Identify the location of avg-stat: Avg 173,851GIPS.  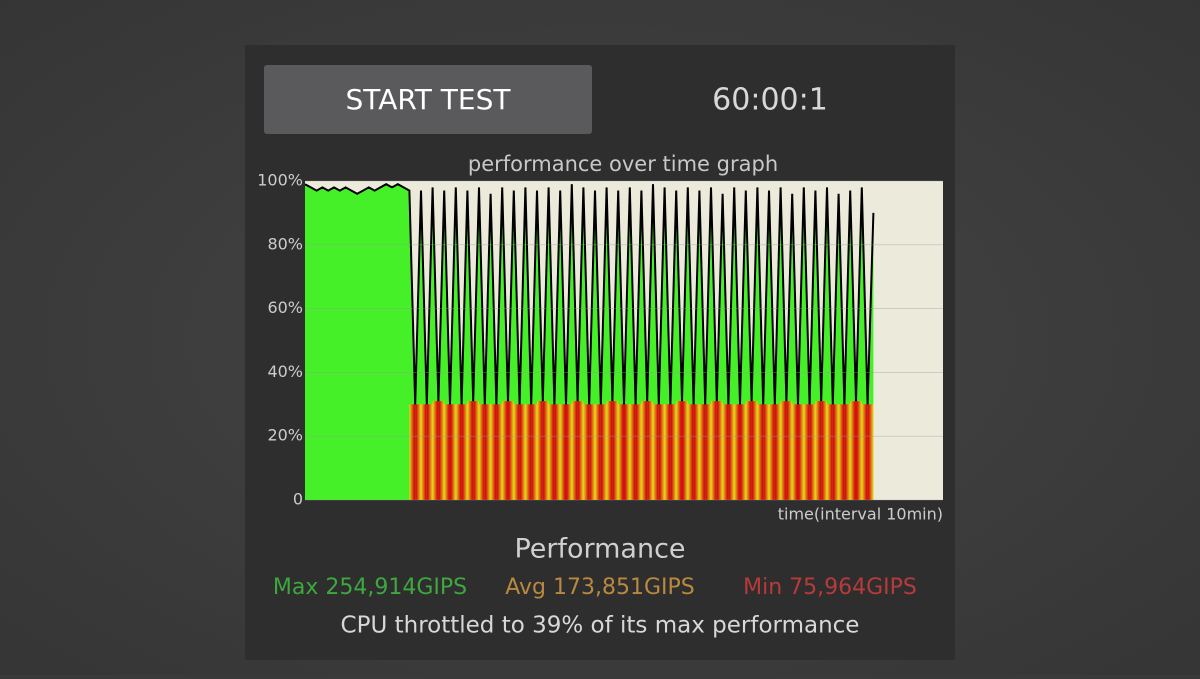
(599, 587).